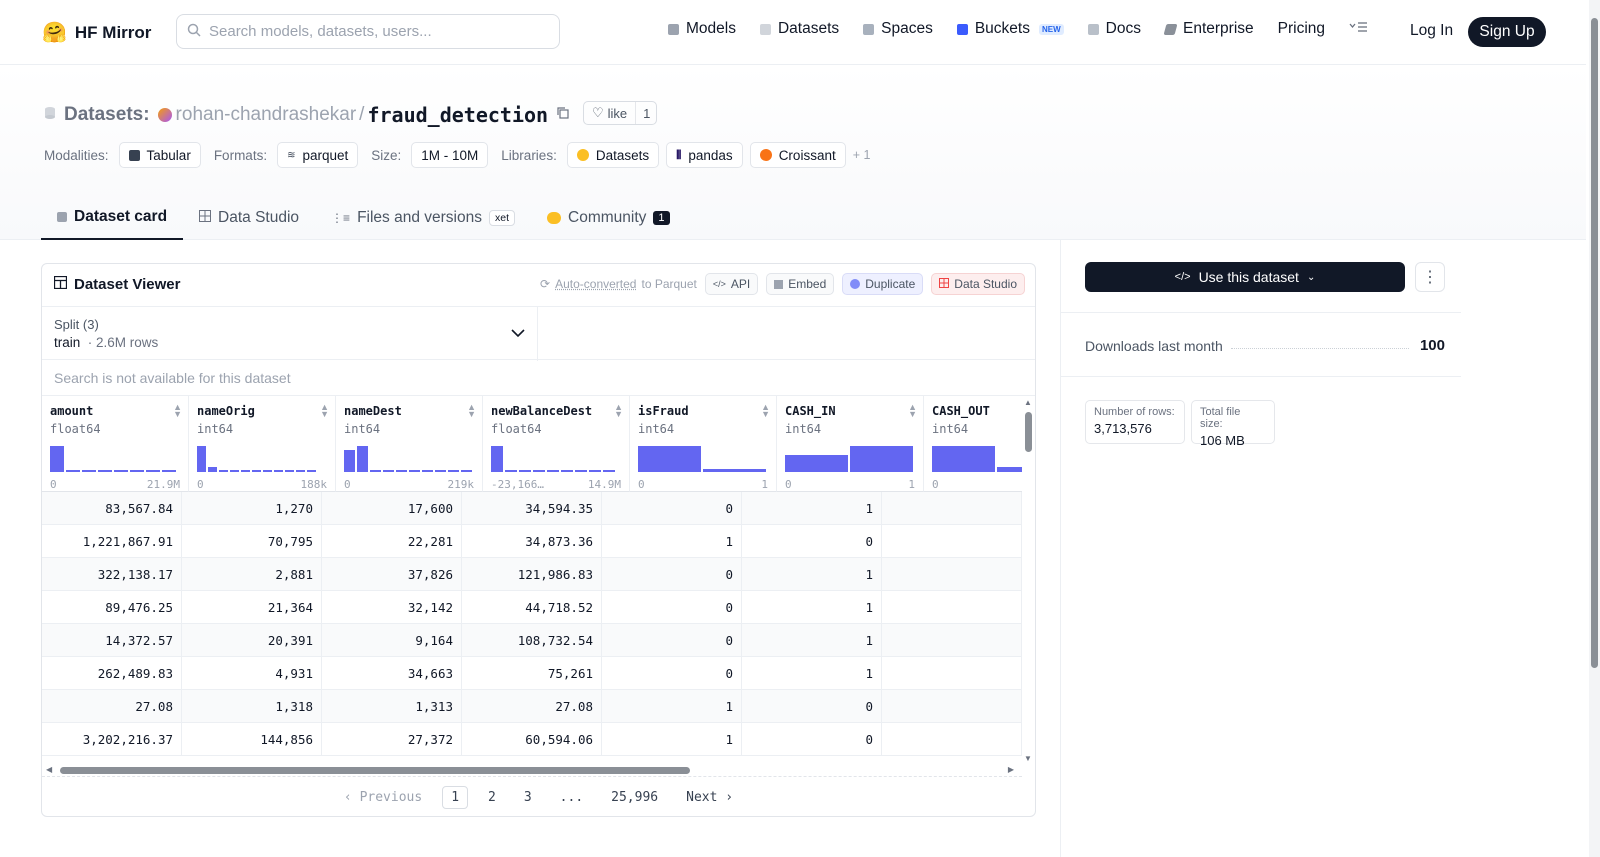  I want to click on table-cell: 1,270, so click(252, 508).